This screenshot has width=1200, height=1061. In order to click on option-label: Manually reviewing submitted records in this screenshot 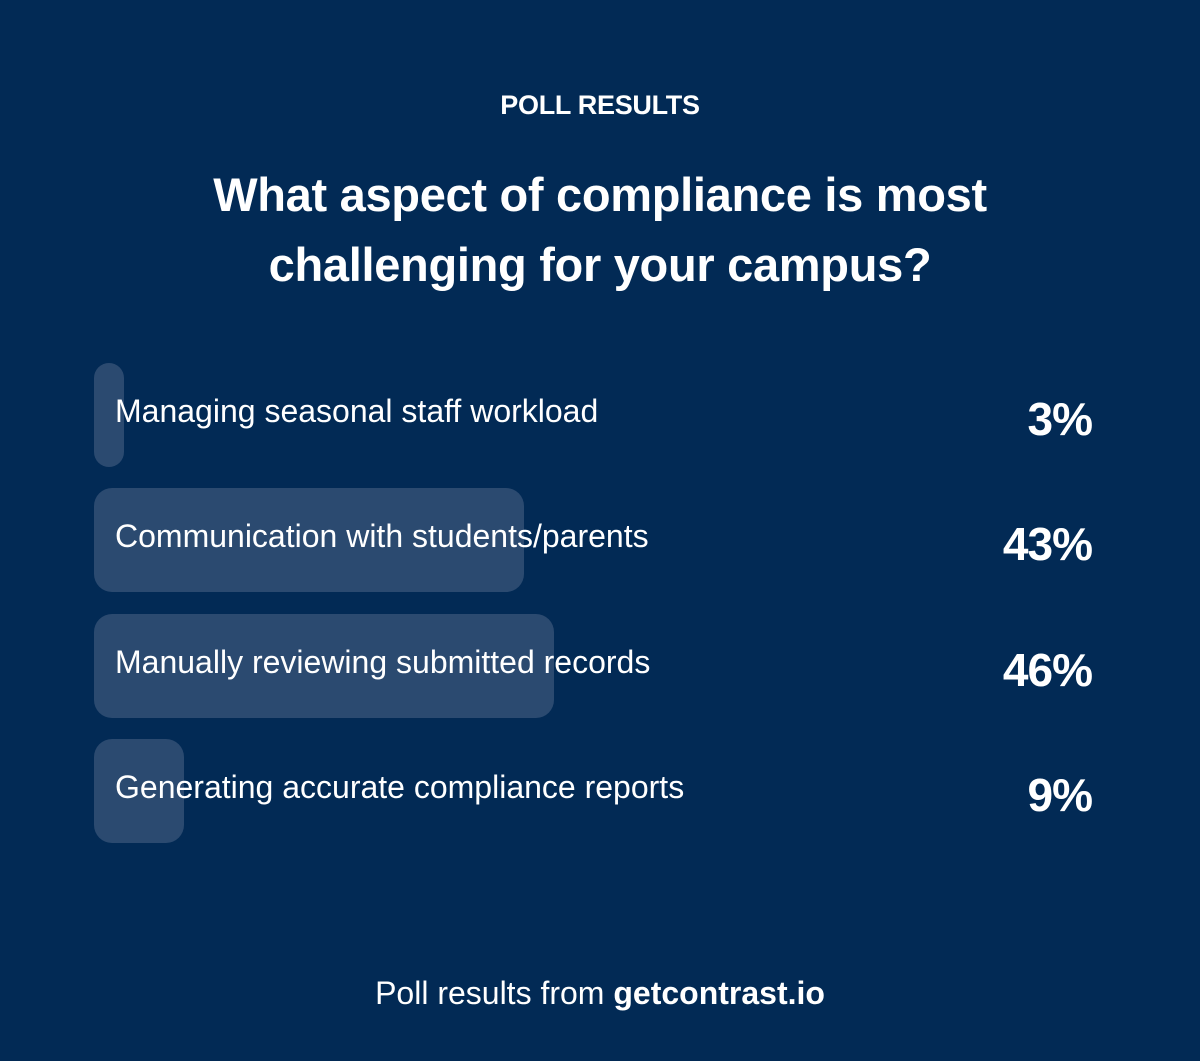, I will do `click(383, 661)`.